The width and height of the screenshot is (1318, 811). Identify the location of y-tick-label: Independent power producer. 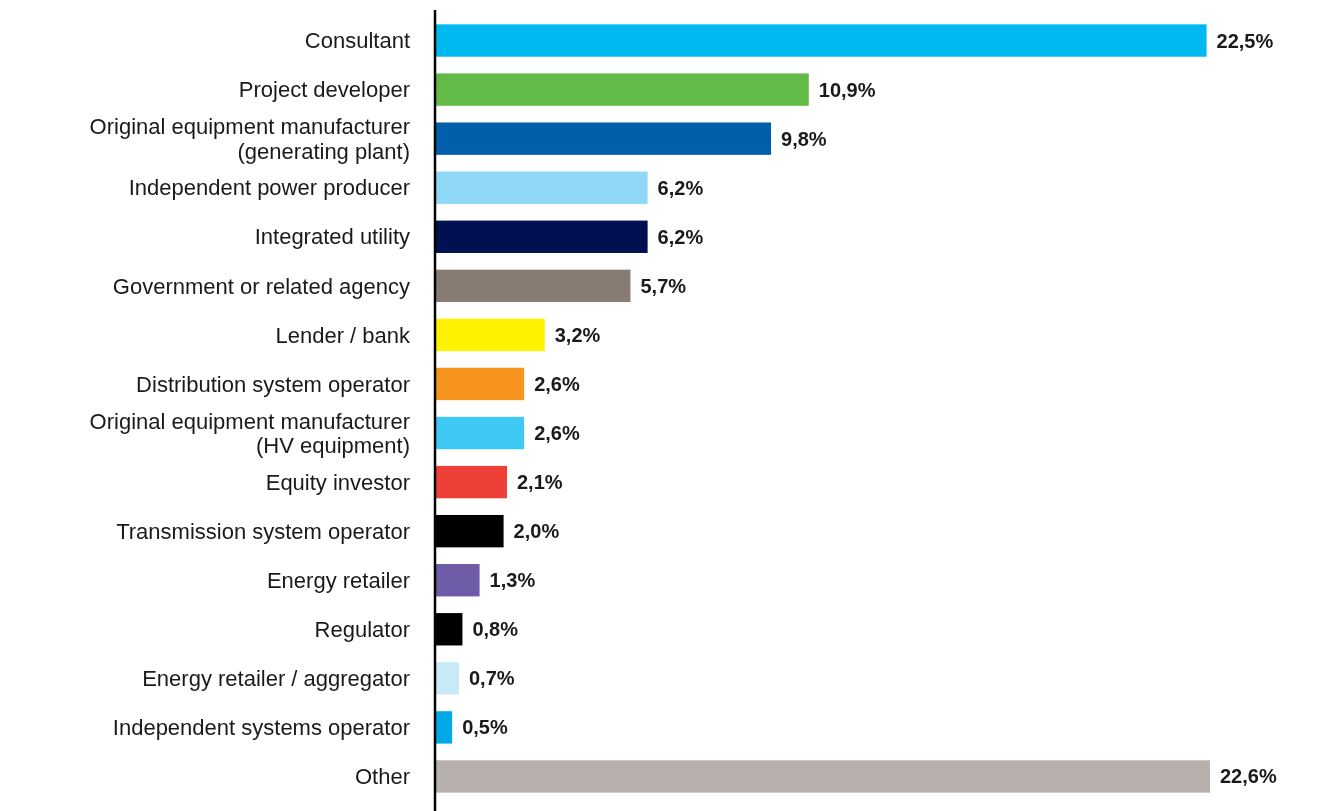
(269, 188).